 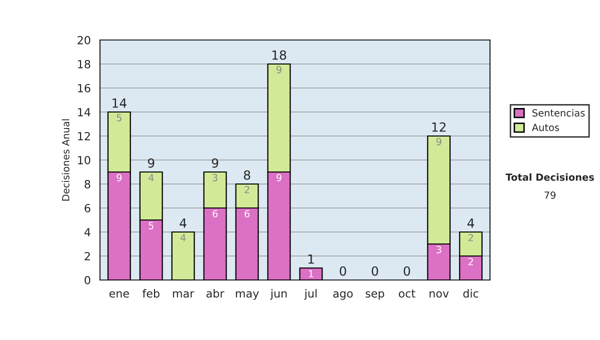 I want to click on total-label: 8, so click(x=247, y=175).